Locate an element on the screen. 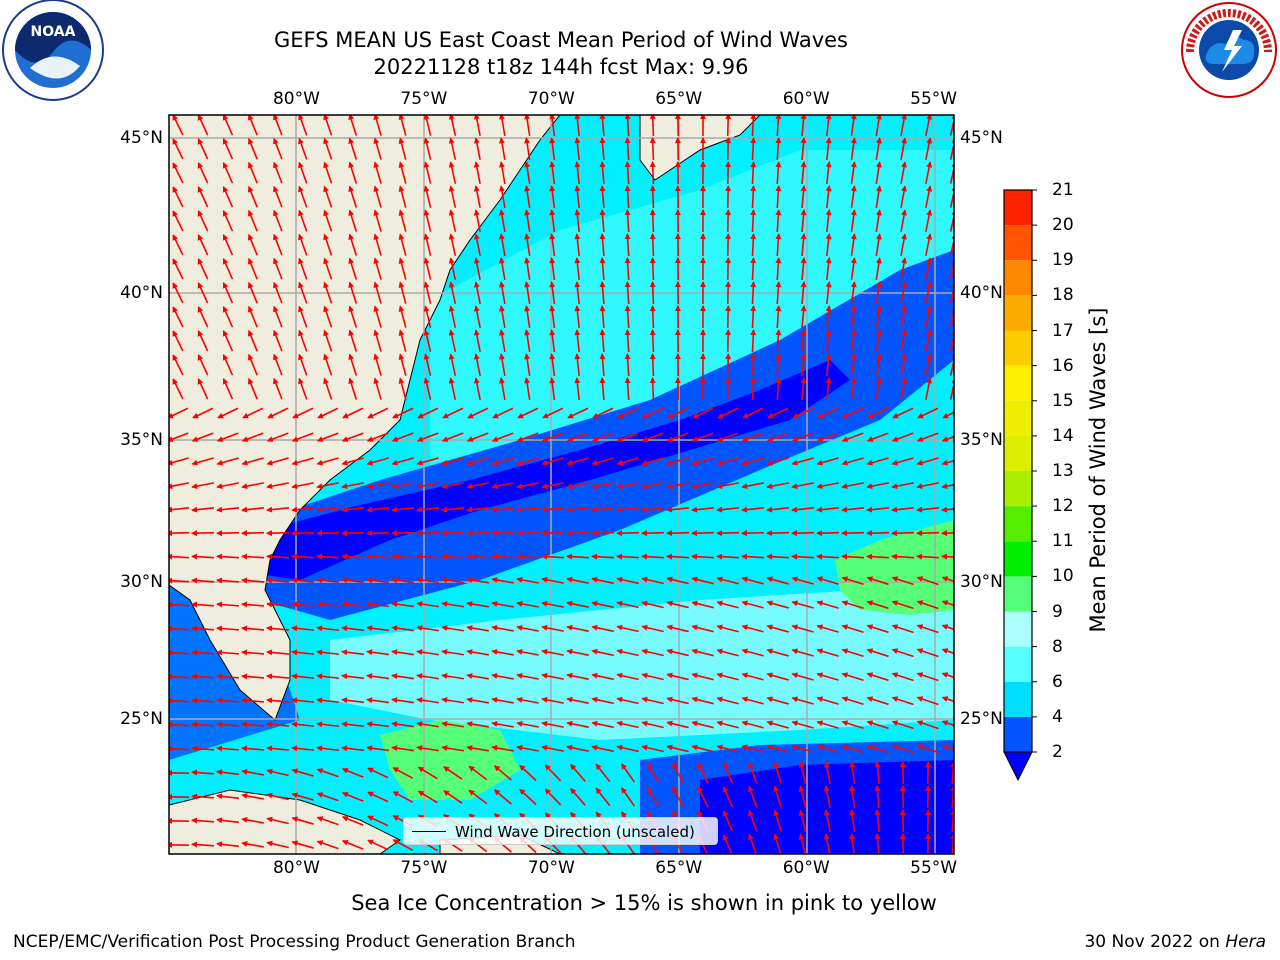 The image size is (1280, 960). footer-date: 30 Nov 2022 on Hera is located at coordinates (1175, 942).